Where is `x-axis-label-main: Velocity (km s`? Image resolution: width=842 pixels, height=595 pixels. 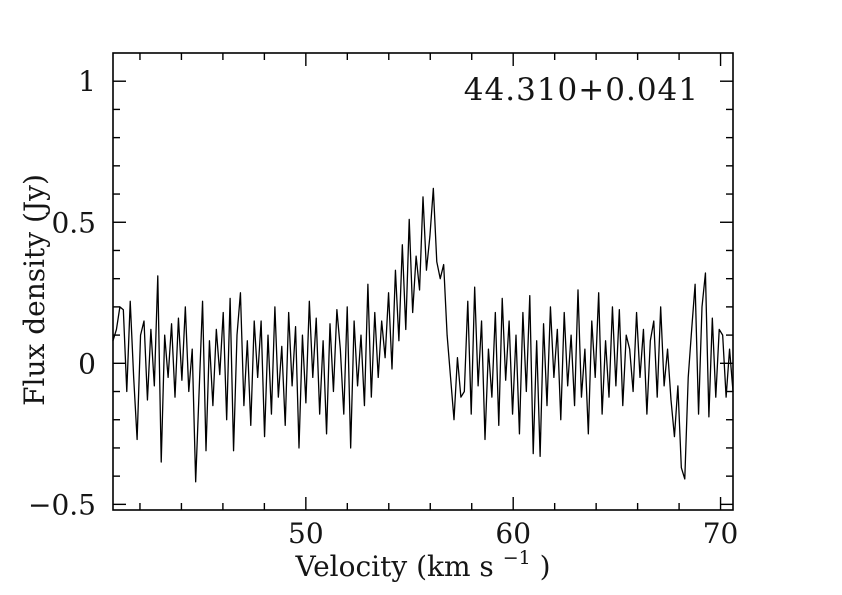
x-axis-label-main: Velocity (km s is located at coordinates (393, 566).